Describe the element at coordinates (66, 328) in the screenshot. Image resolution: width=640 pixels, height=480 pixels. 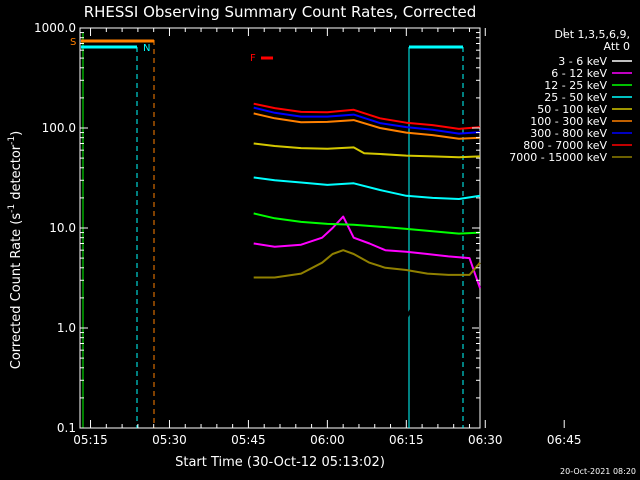
I see `y-tick-label: 1.0` at that location.